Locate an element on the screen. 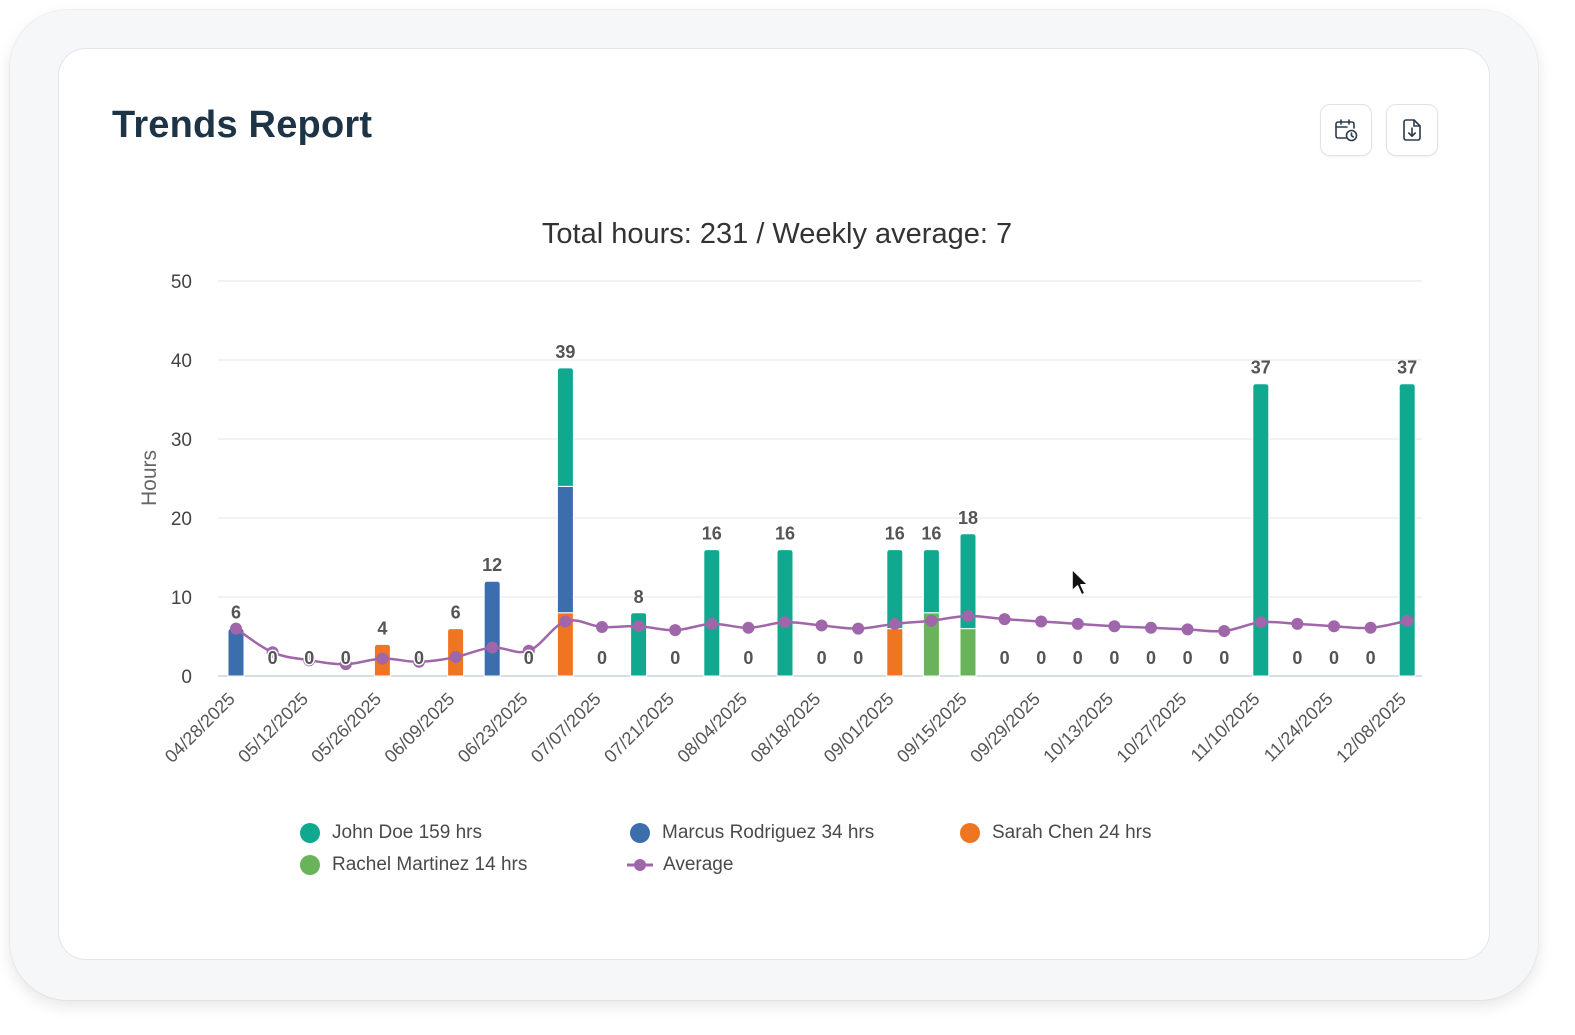 The height and width of the screenshot is (1035, 1575). x-tick-label: 09/15/2025 is located at coordinates (932, 728).